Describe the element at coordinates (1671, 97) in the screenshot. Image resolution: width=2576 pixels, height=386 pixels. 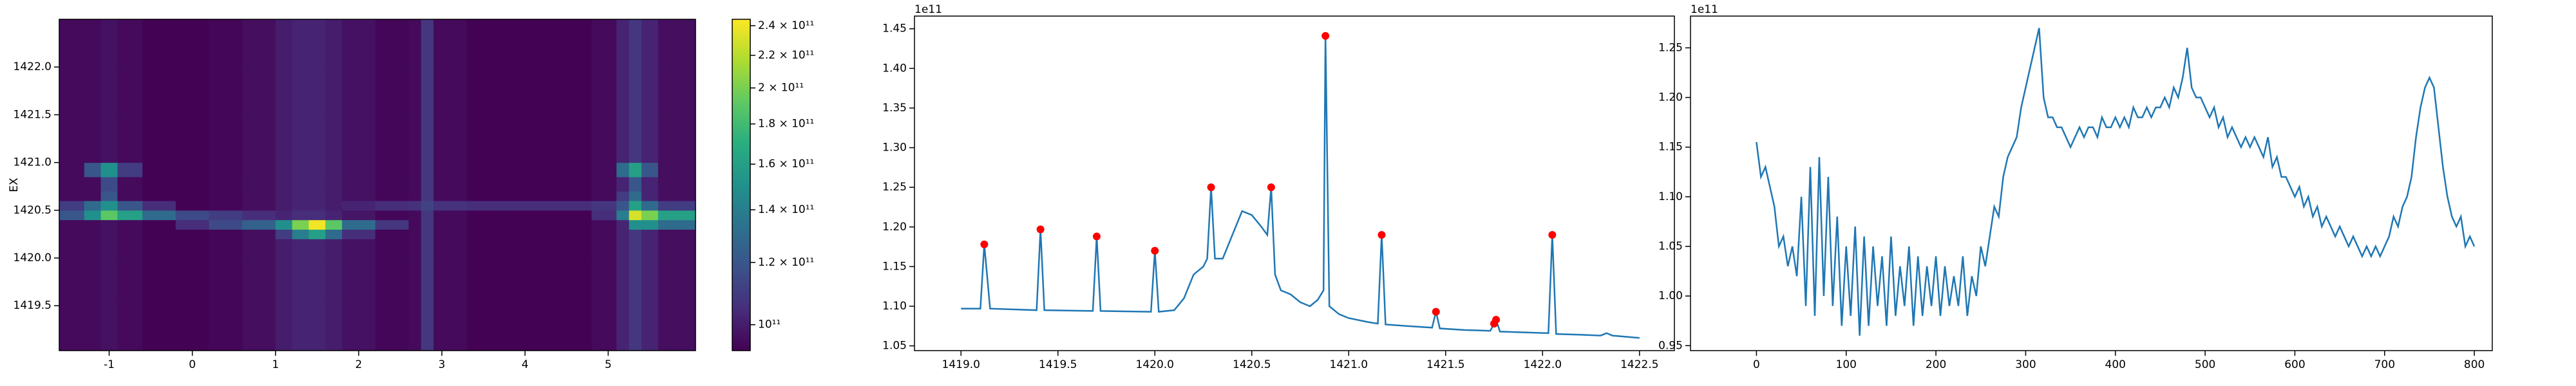
I see `y-tick-label: 1.20` at that location.